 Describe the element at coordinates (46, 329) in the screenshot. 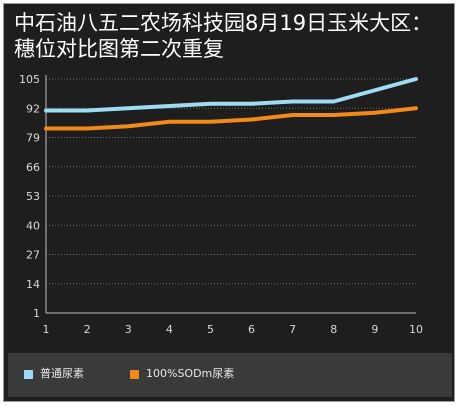

I see `x-tick-label: 1` at that location.